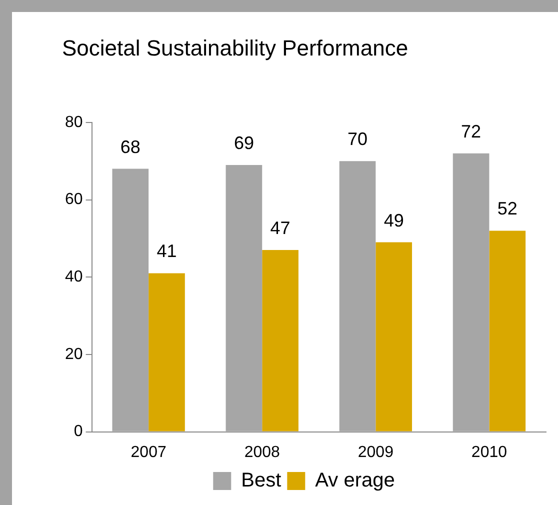 The width and height of the screenshot is (558, 505). What do you see at coordinates (166, 251) in the screenshot?
I see `data-label: 41` at bounding box center [166, 251].